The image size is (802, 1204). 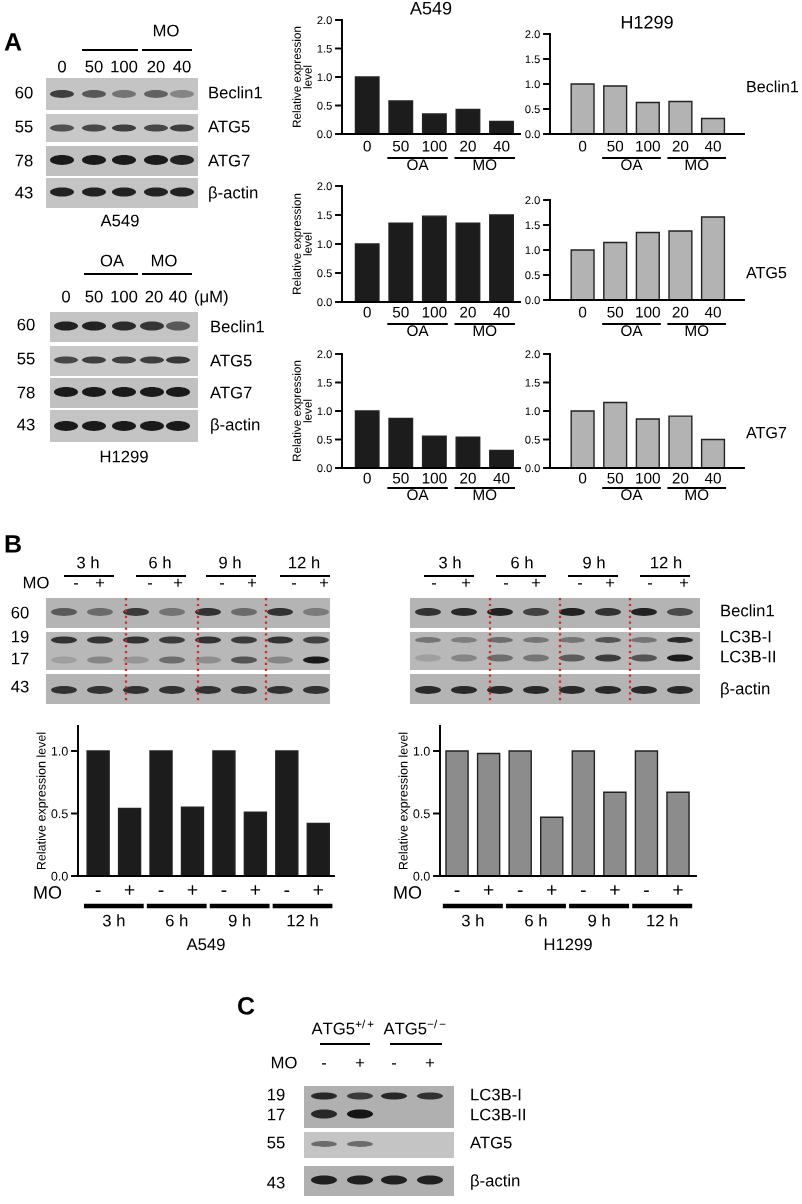 What do you see at coordinates (246, 1006) in the screenshot?
I see `text: C` at bounding box center [246, 1006].